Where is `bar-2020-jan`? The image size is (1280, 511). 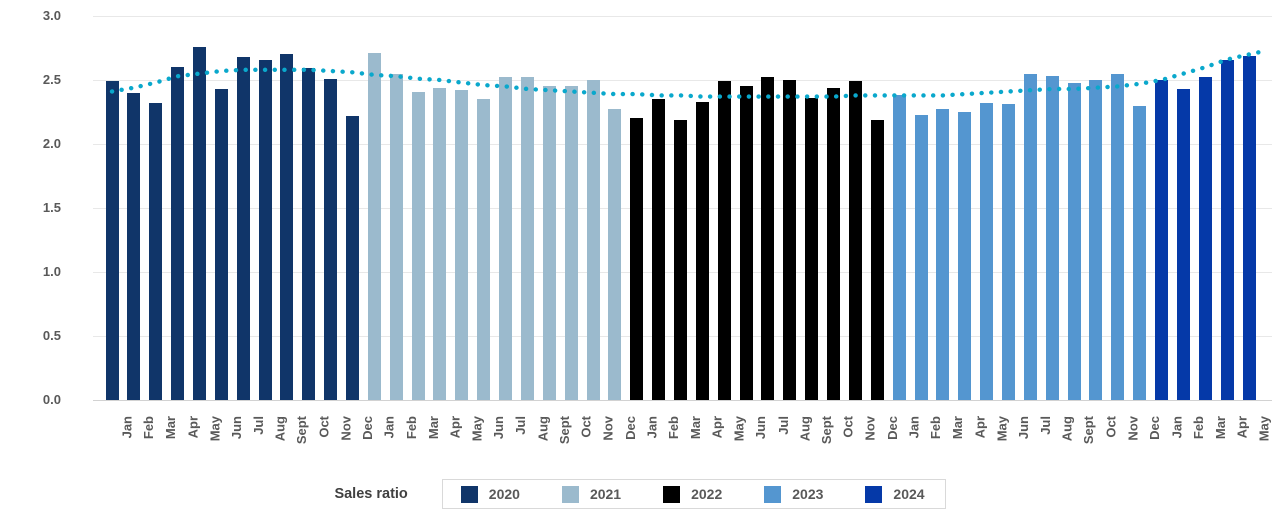
bar-2020-jan is located at coordinates (112, 240).